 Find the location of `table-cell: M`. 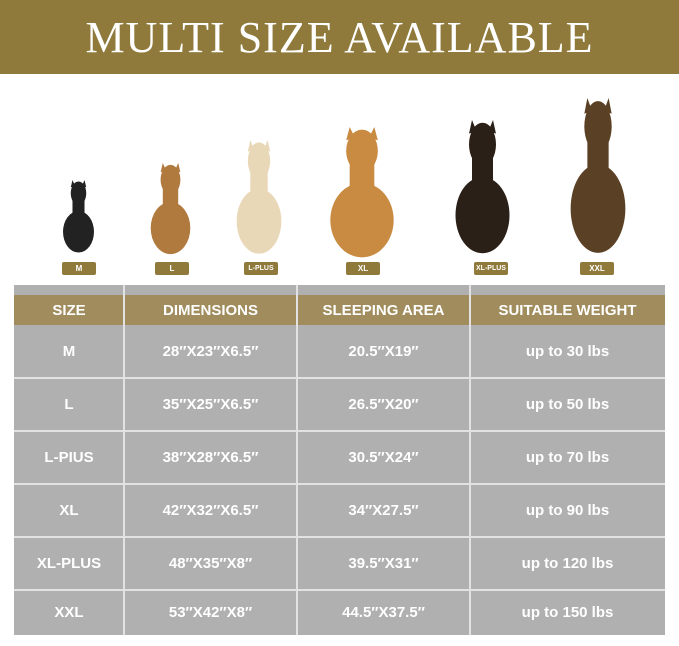

table-cell: M is located at coordinates (69, 351).